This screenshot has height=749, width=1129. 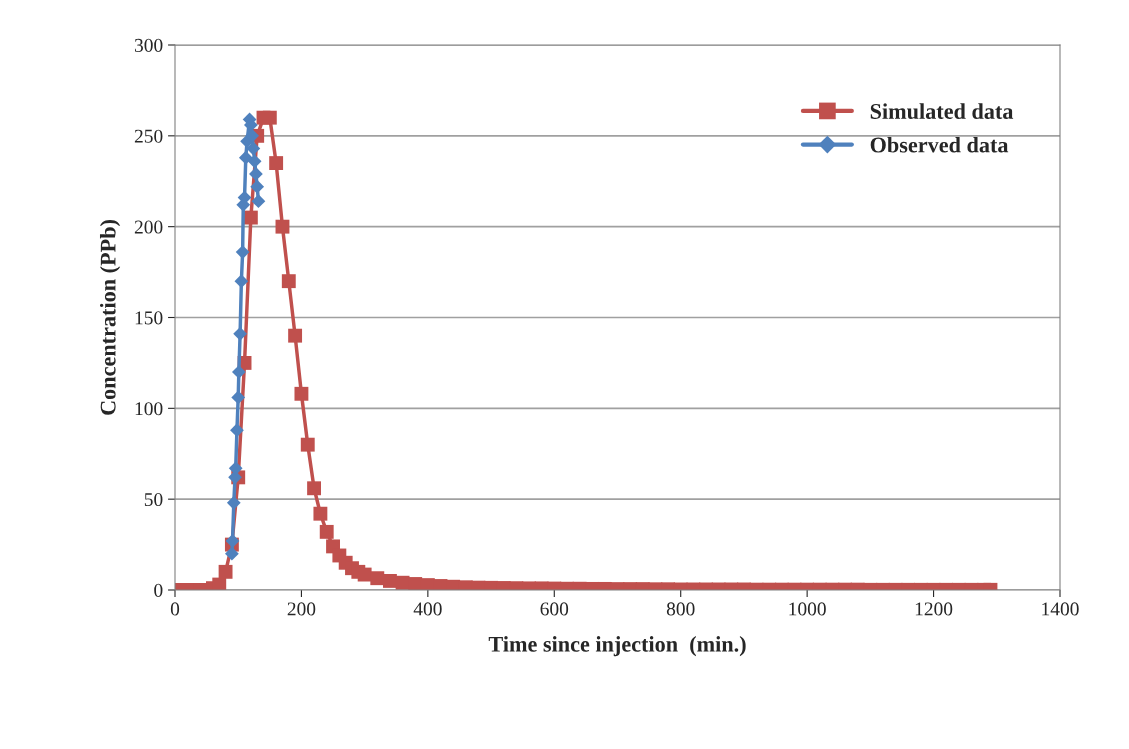 I want to click on x-tick-label: 200, so click(x=301, y=609).